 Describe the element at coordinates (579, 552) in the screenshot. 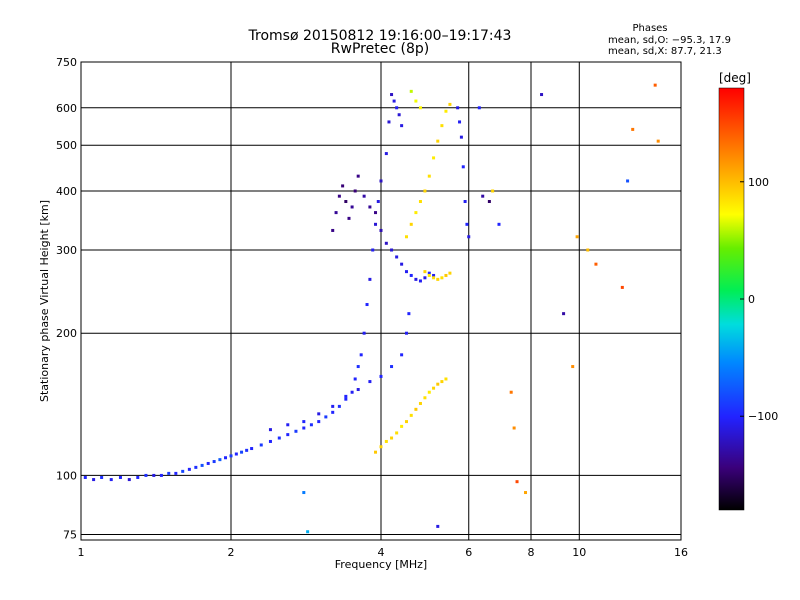

I see `x-tick-label: 10` at that location.